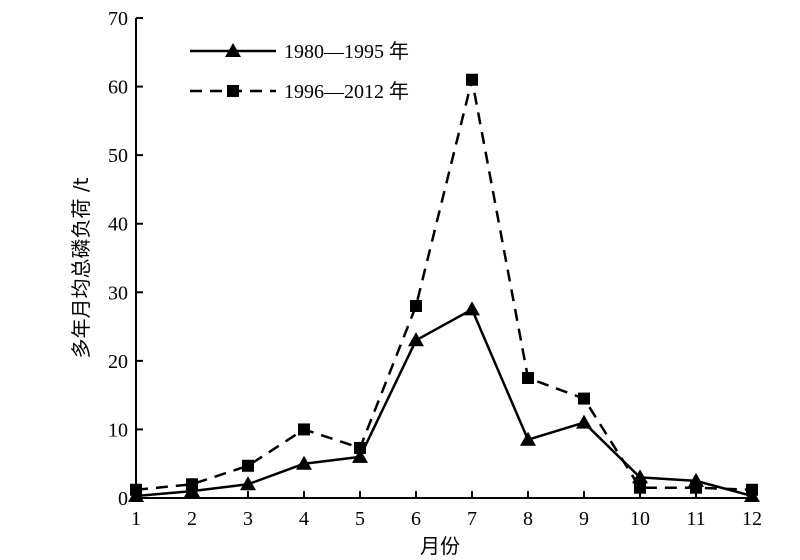 This screenshot has width=800, height=560. Describe the element at coordinates (248, 519) in the screenshot. I see `x-tick-label: 3` at that location.